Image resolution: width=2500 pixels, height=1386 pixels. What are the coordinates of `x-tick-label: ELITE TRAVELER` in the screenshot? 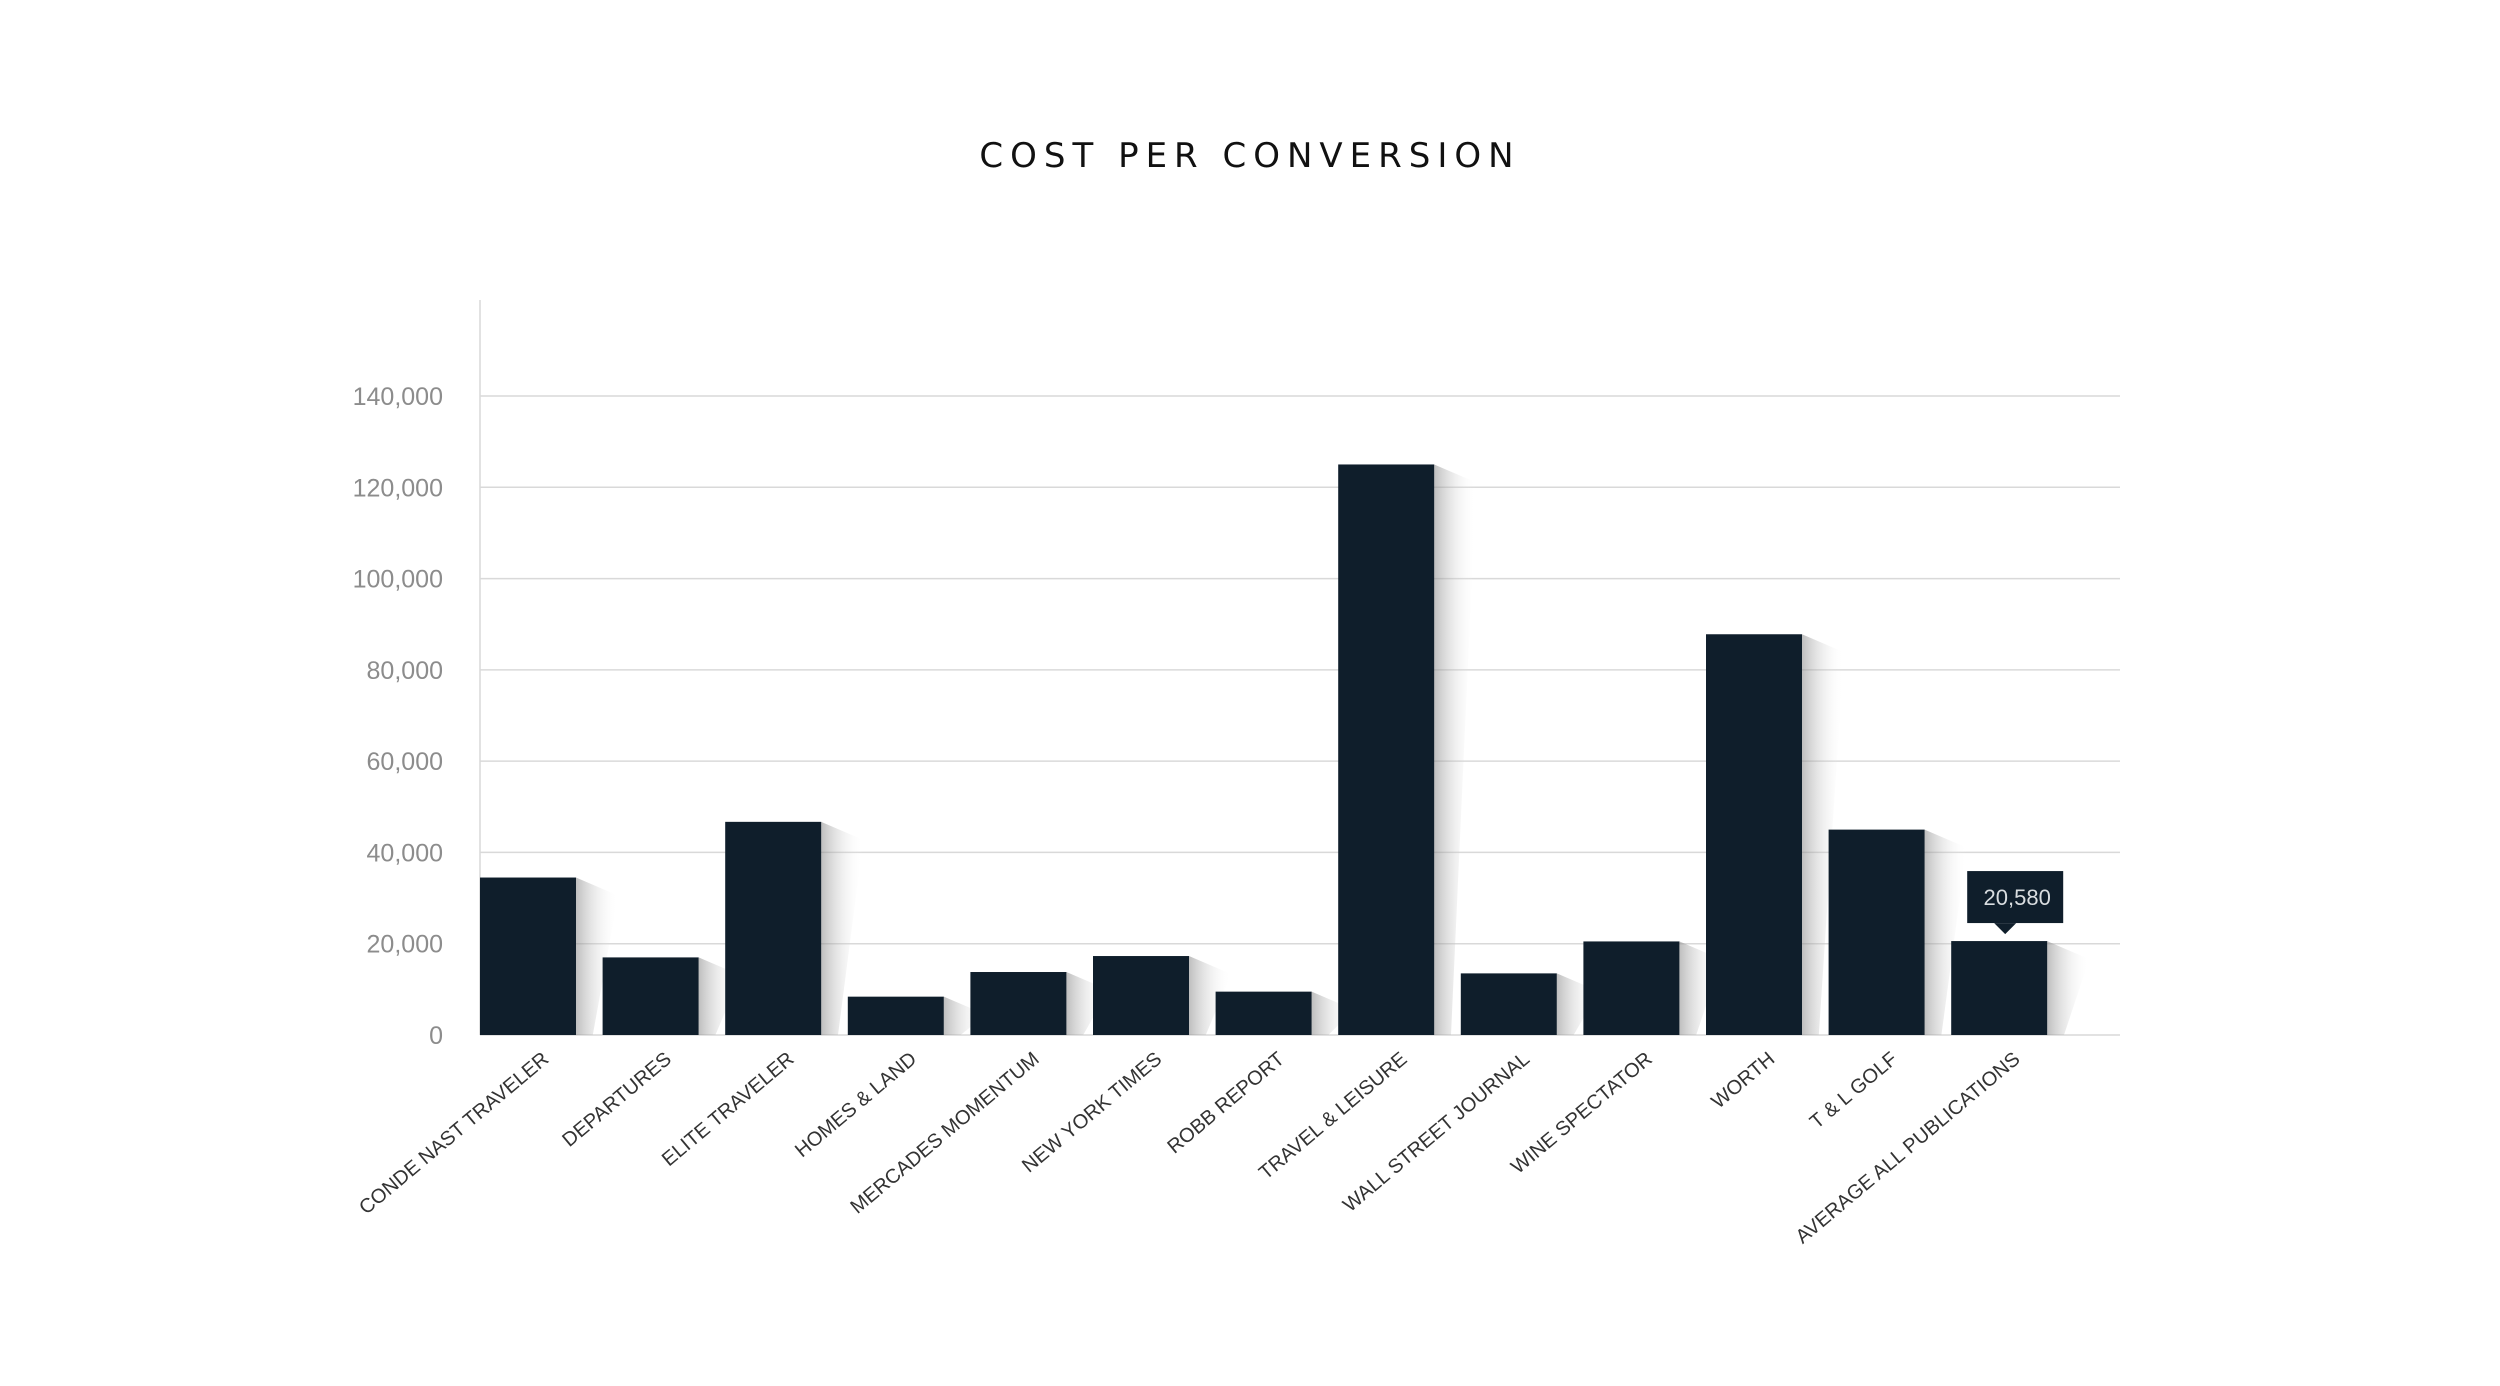 It's located at (728, 1109).